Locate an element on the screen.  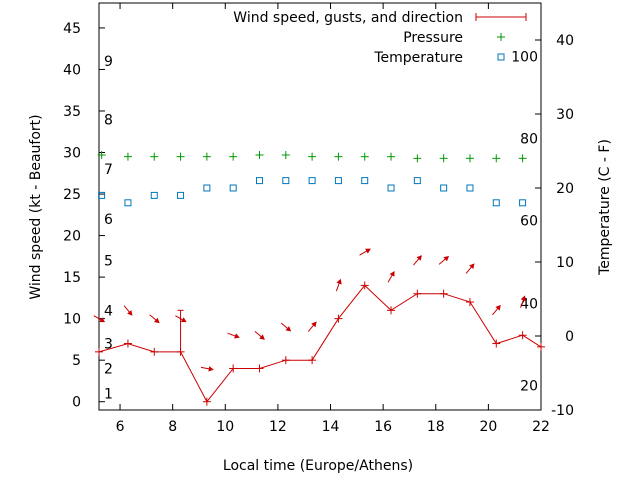
y-left-tick-label-35: 35 is located at coordinates (72, 112).